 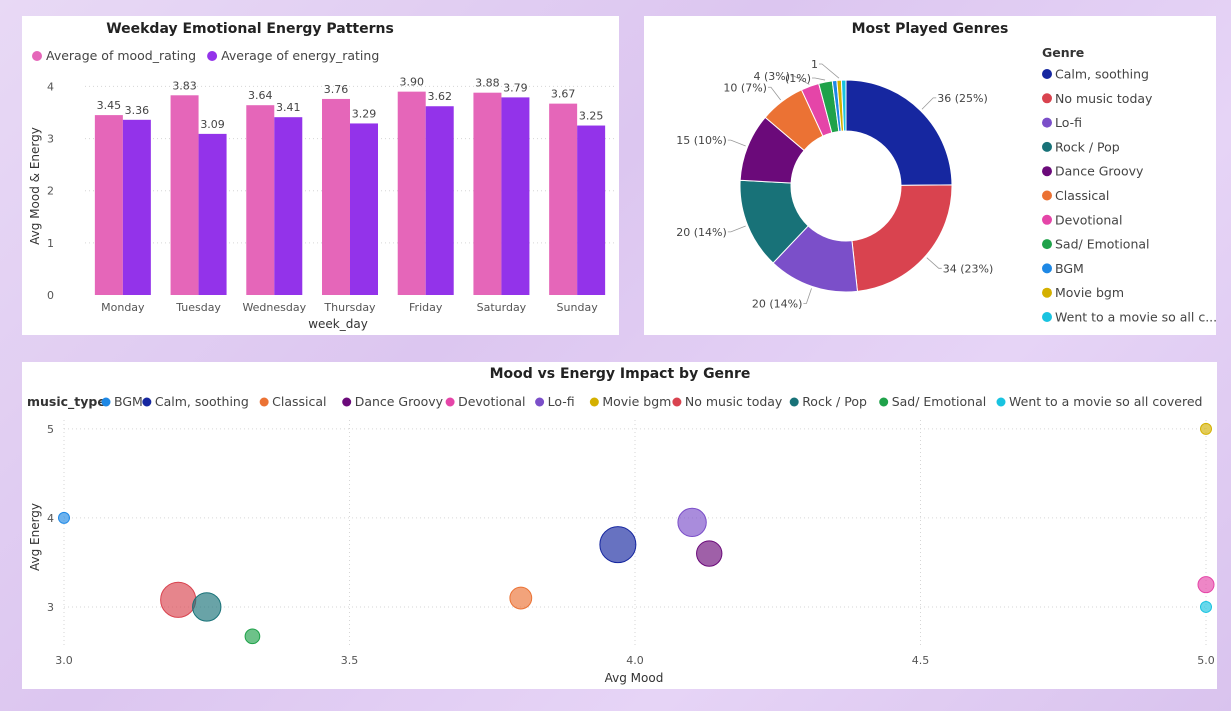 I want to click on bar-average-of-mood-rating-saturday, so click(x=487, y=193).